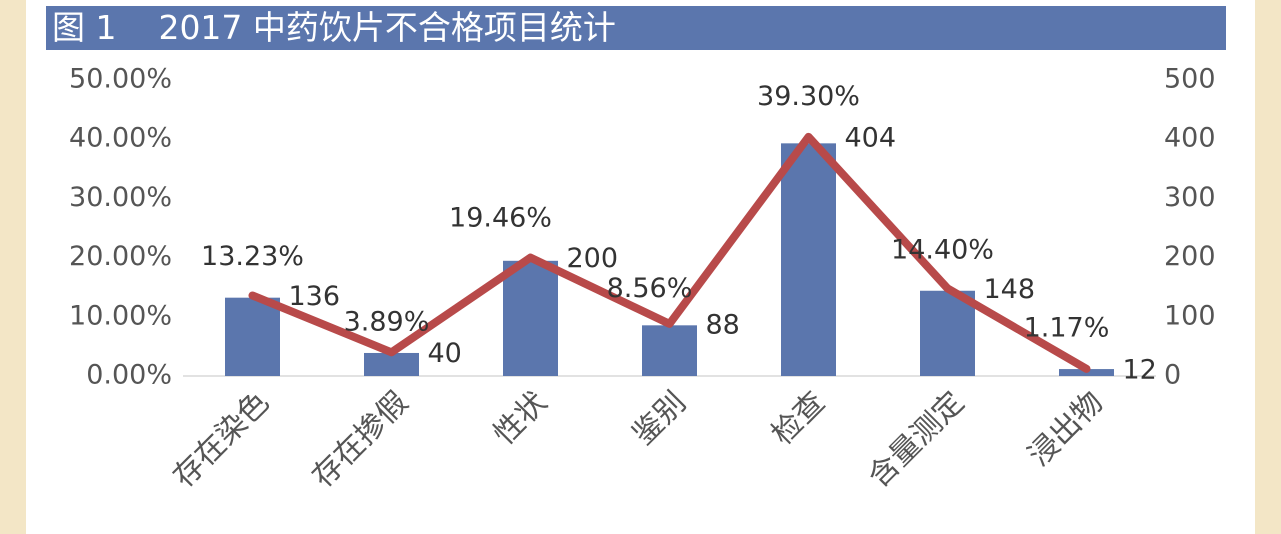  I want to click on line-value-label: 40, so click(445, 353).